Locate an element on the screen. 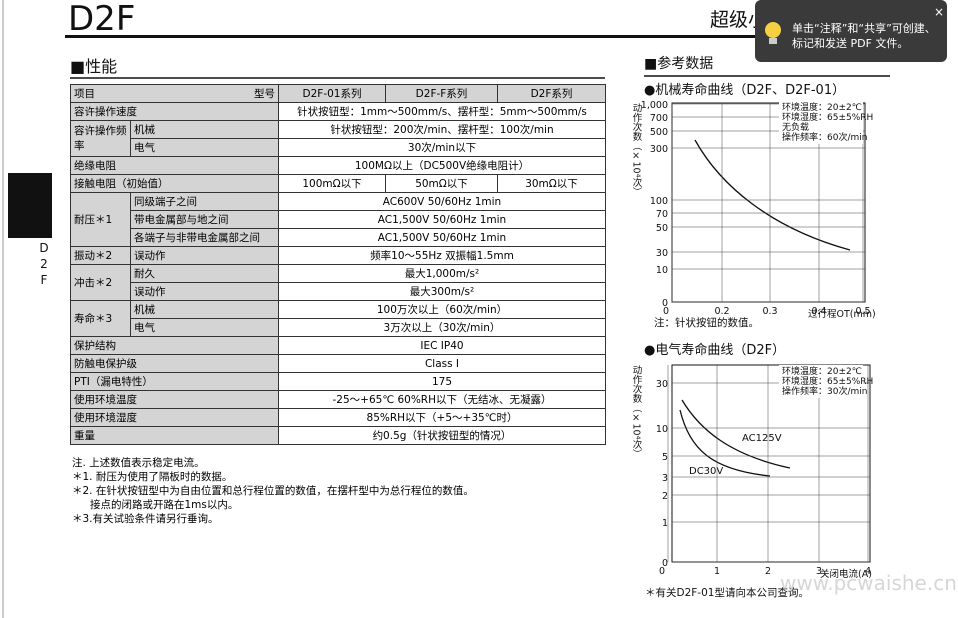 The image size is (958, 618). y-tick-label: 5 is located at coordinates (665, 457).